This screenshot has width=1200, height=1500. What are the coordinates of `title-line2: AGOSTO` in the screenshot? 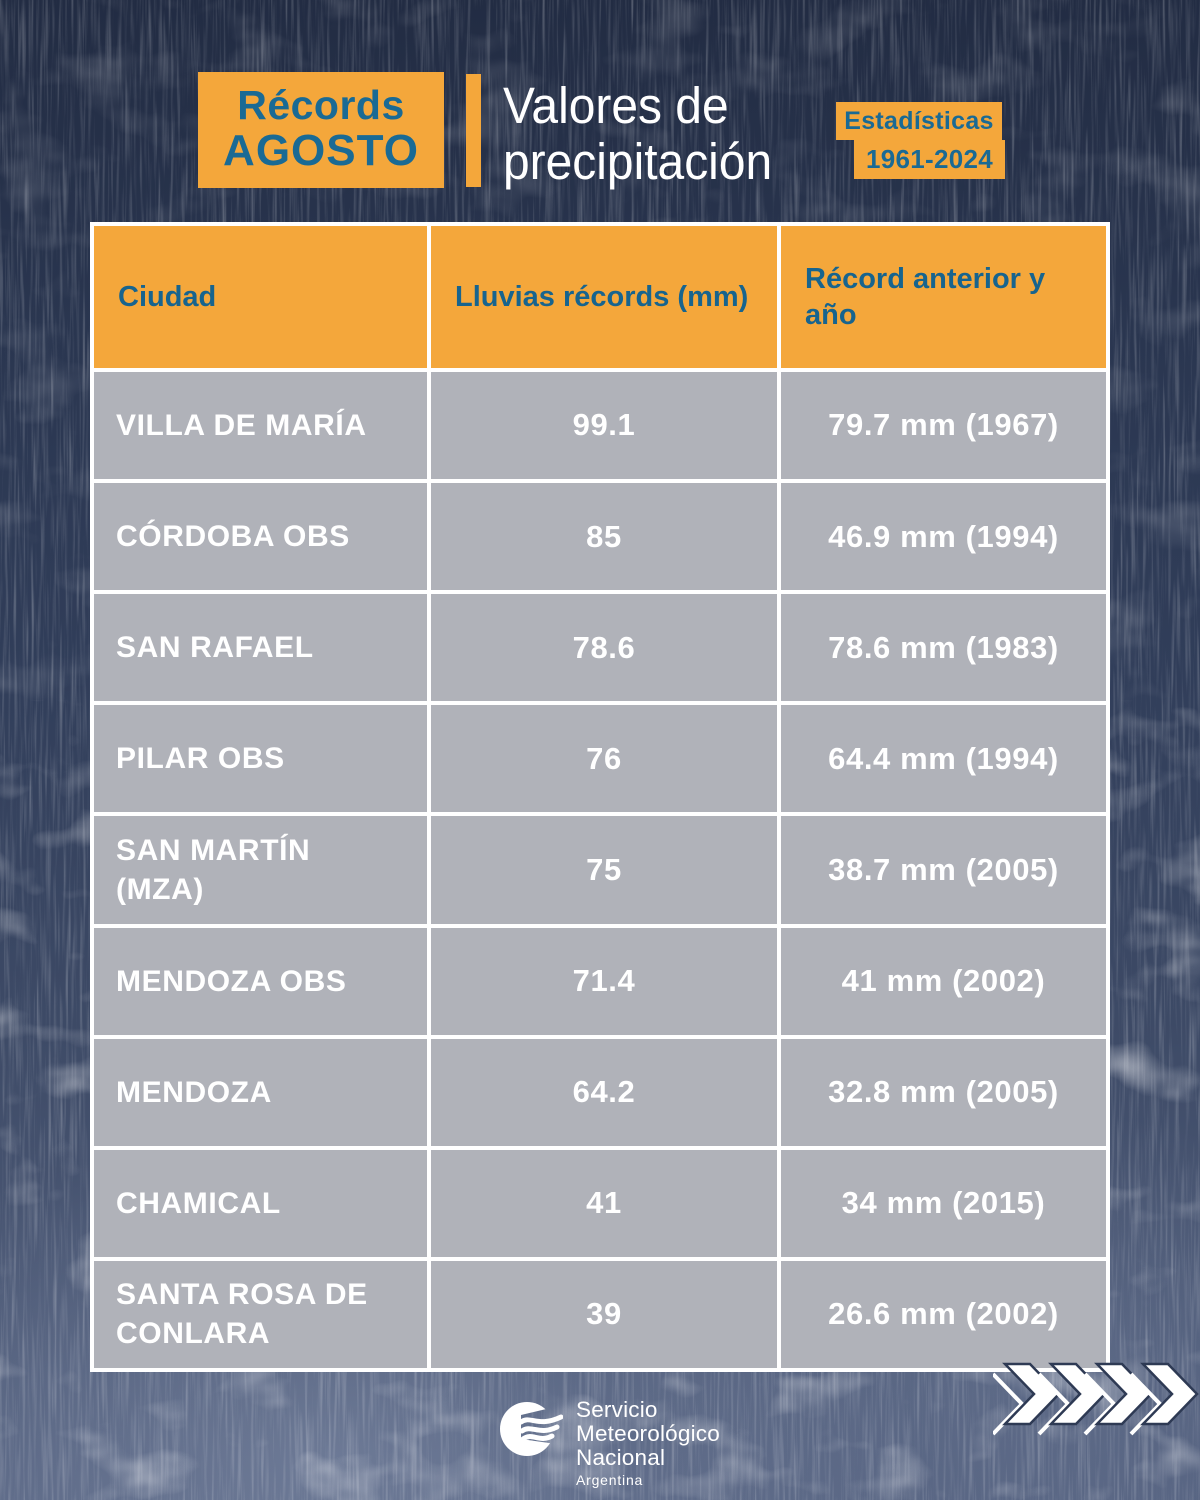 It's located at (321, 151).